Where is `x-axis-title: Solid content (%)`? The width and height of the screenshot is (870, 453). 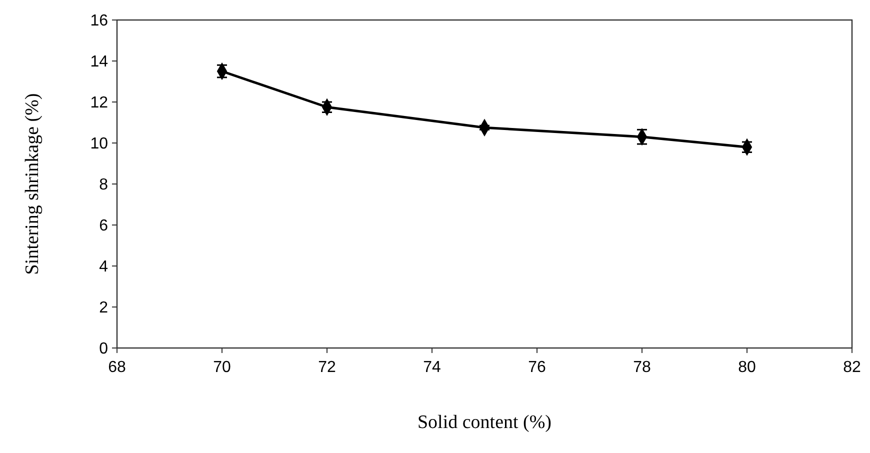
x-axis-title: Solid content (%) is located at coordinates (484, 422).